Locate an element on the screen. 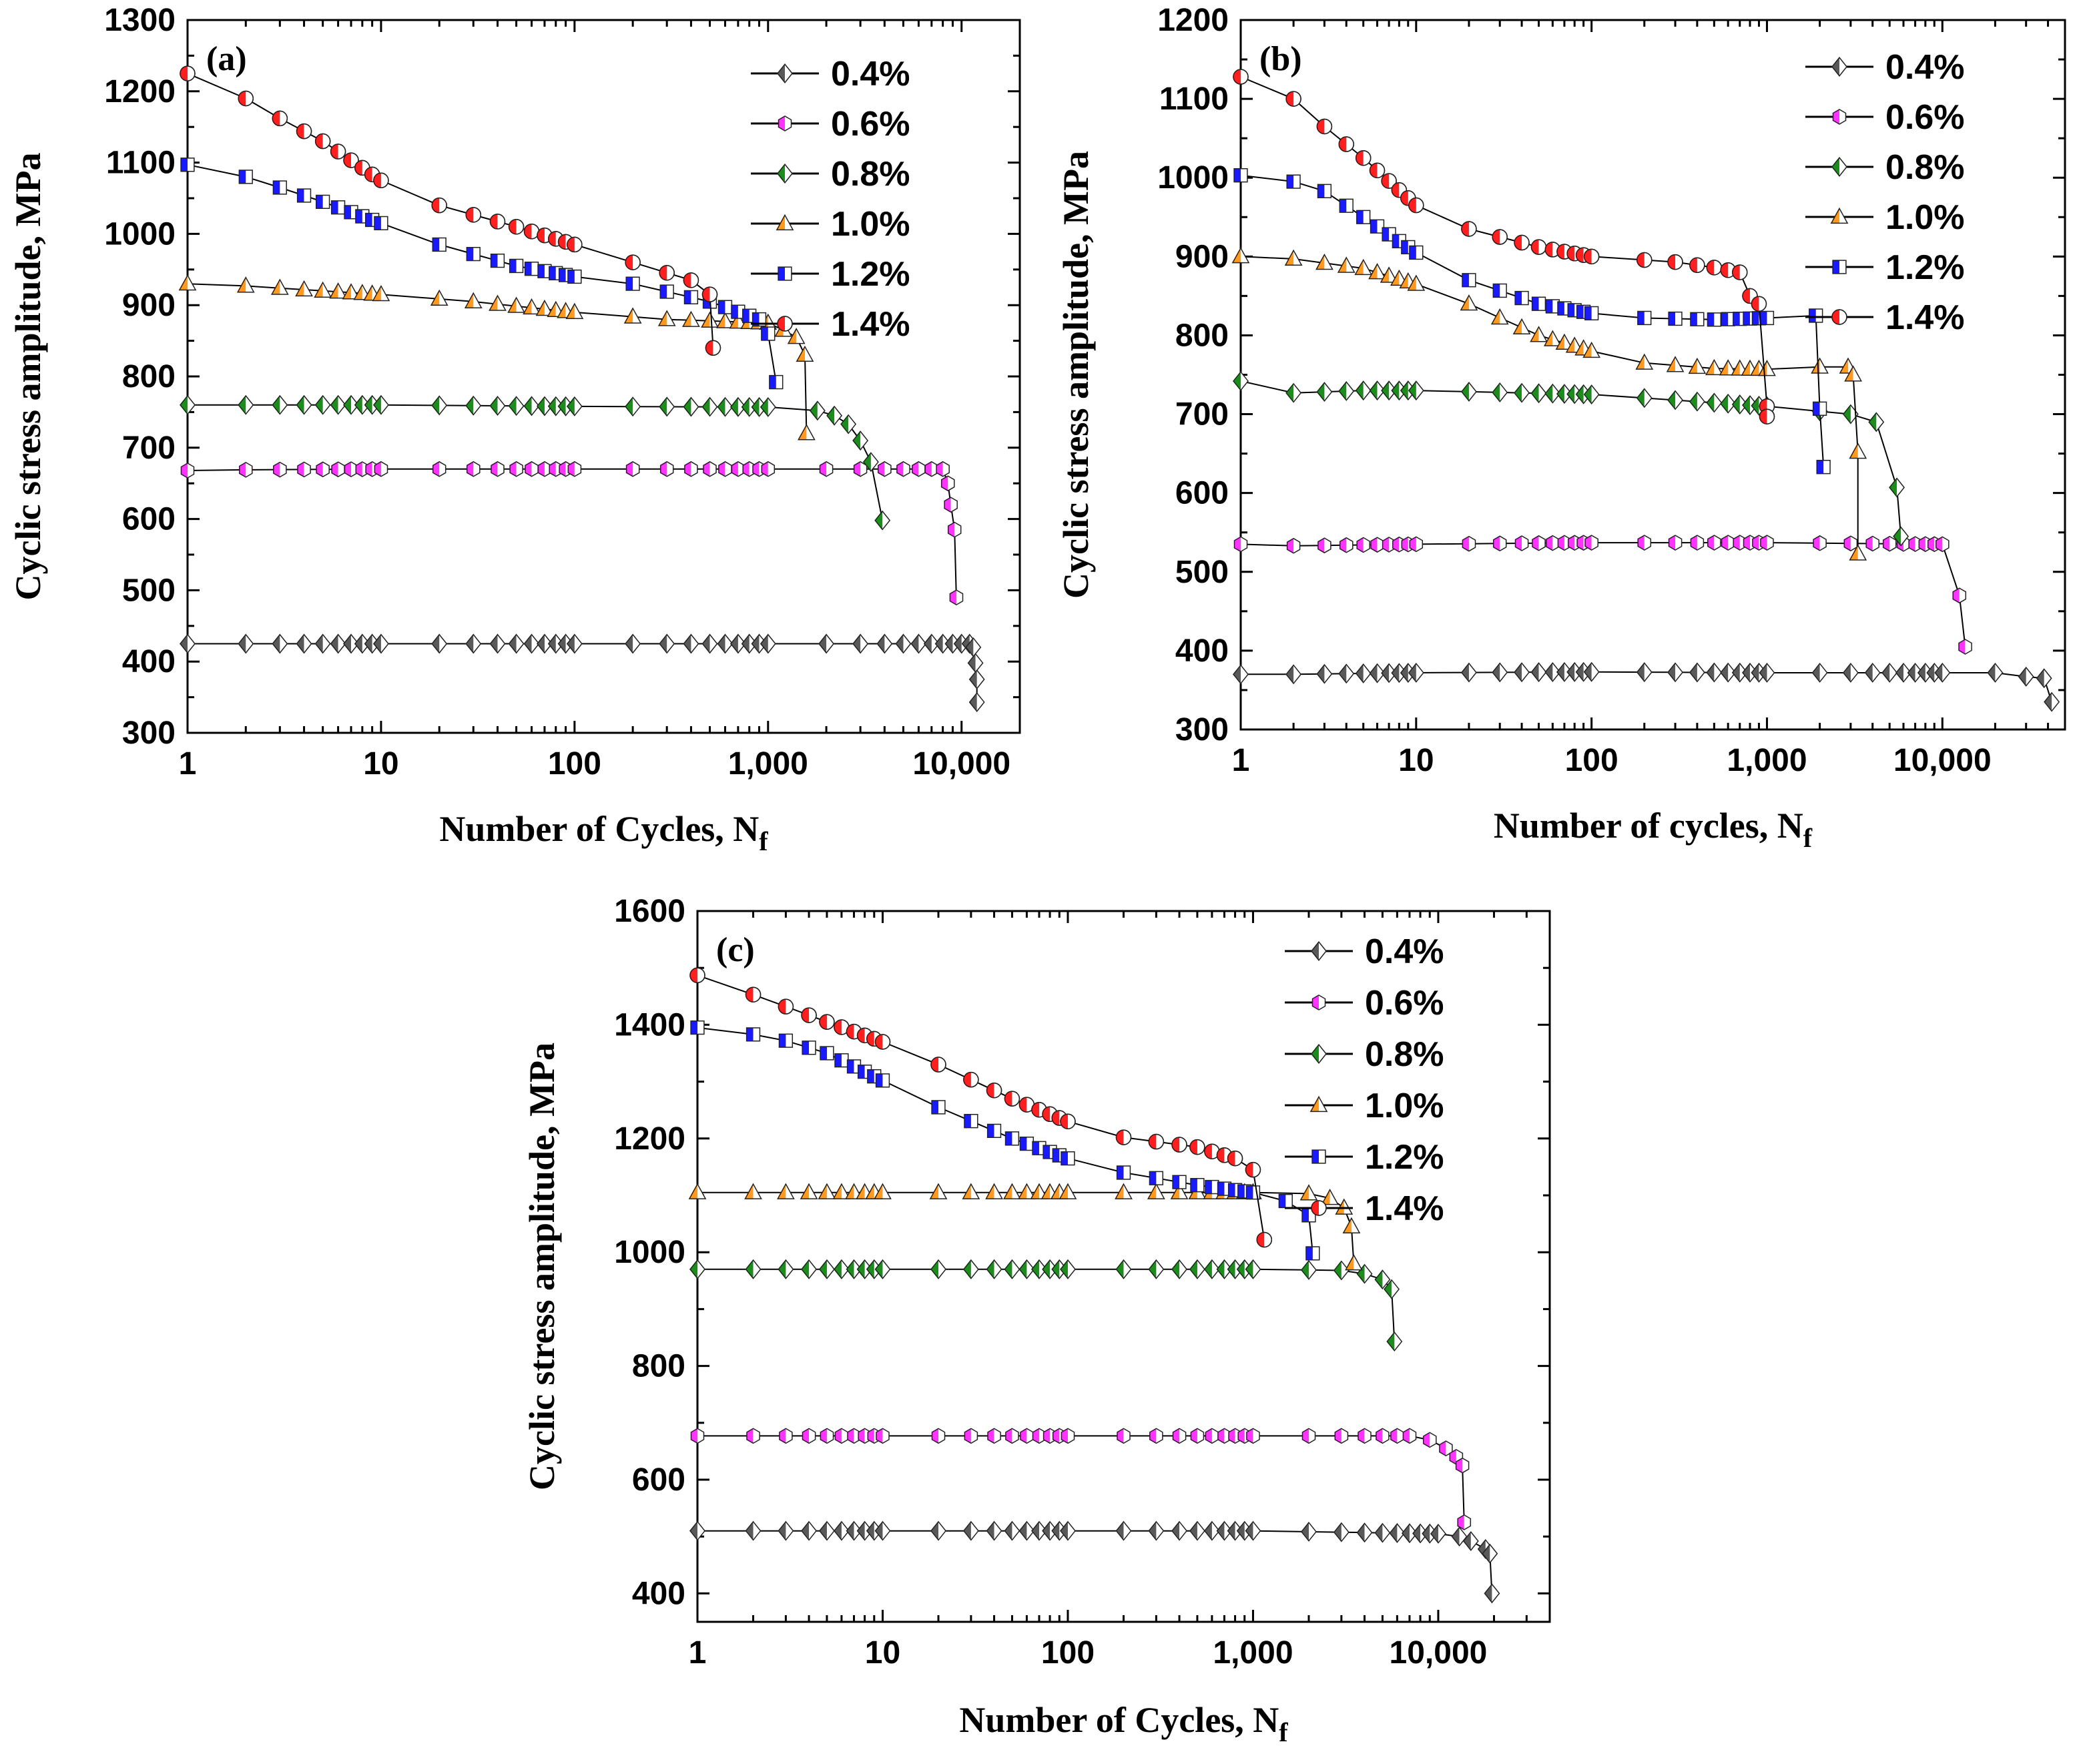 The height and width of the screenshot is (1764, 2079). legend-item: 1.0% is located at coordinates (830, 224).